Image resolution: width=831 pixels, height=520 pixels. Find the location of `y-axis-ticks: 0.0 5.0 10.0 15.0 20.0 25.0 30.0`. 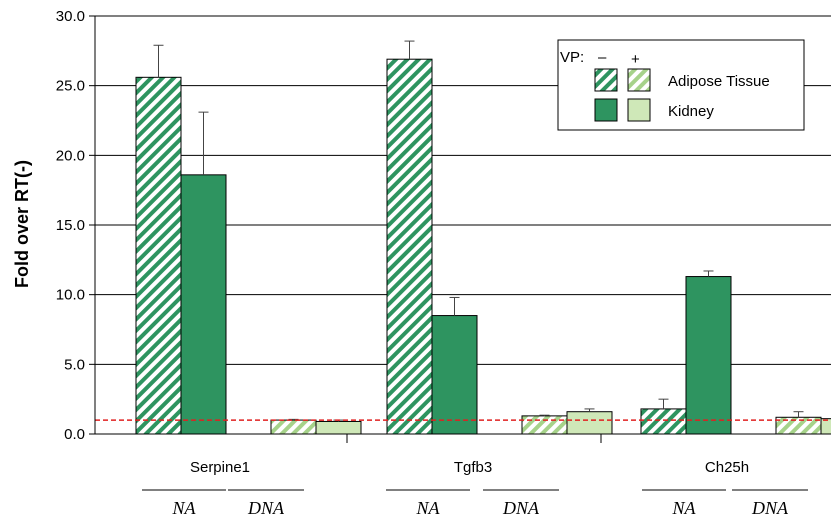

y-axis-ticks: 0.0 5.0 10.0 15.0 20.0 25.0 30.0 is located at coordinates (75, 225).